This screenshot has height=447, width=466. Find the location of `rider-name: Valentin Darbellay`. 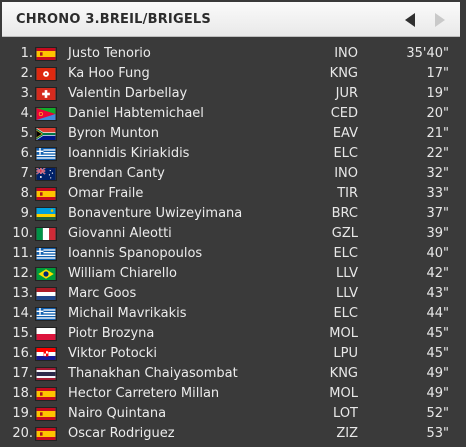

rider-name: Valentin Darbellay is located at coordinates (128, 93).